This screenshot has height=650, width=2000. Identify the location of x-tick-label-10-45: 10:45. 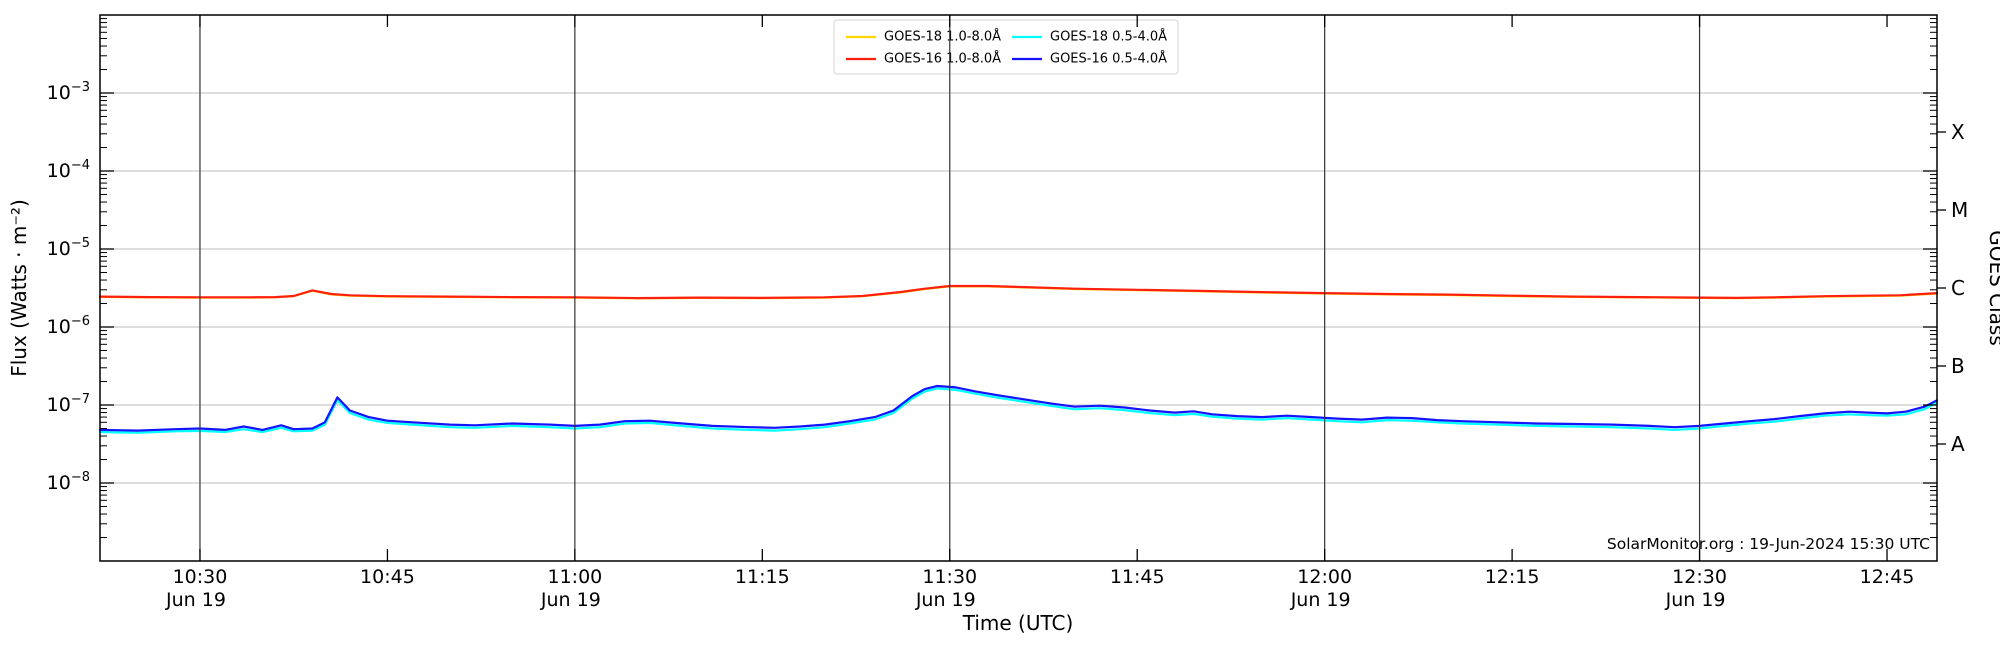
(387, 577).